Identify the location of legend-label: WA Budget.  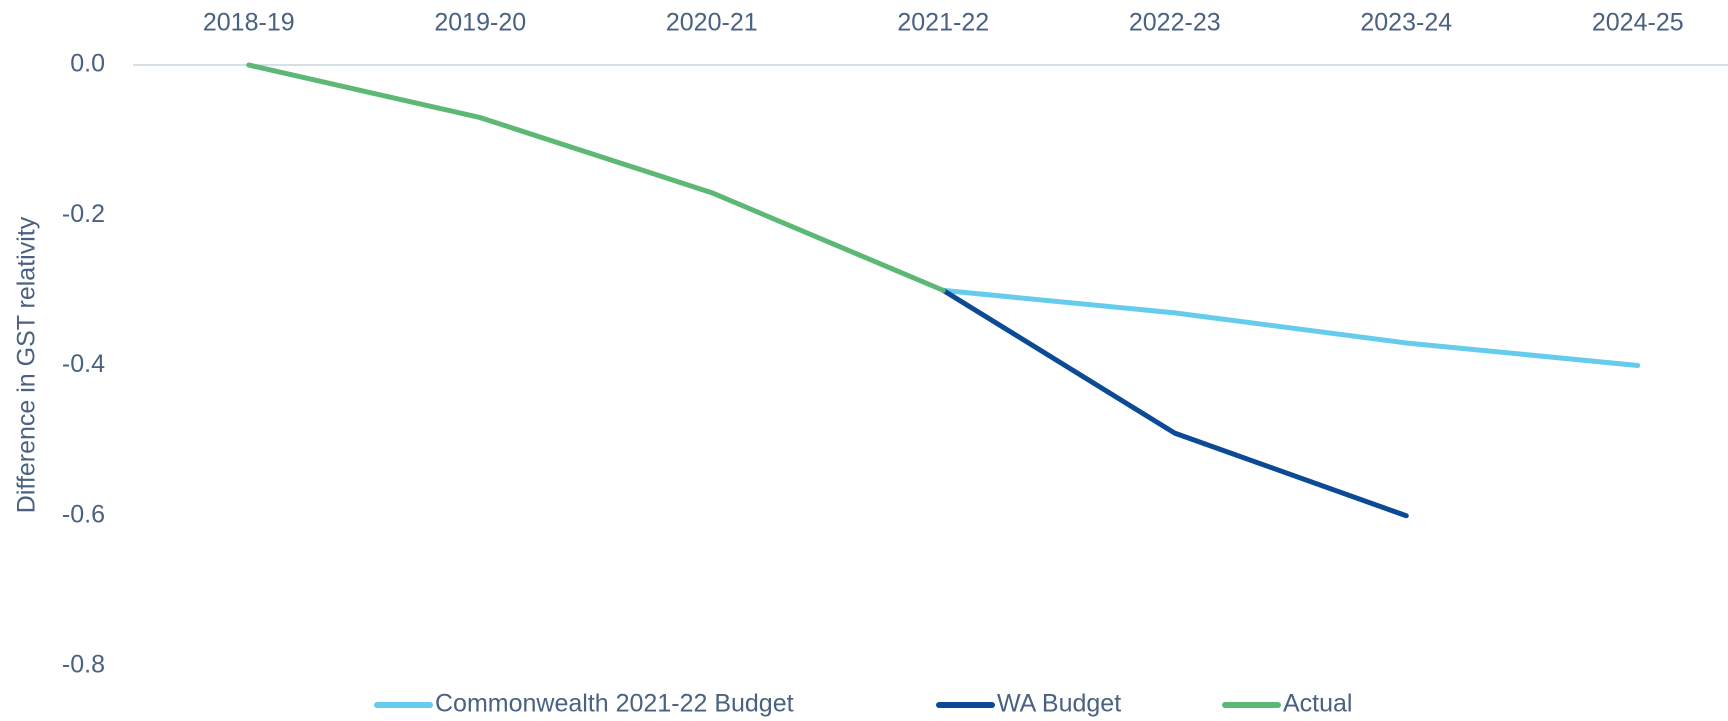
(1059, 704).